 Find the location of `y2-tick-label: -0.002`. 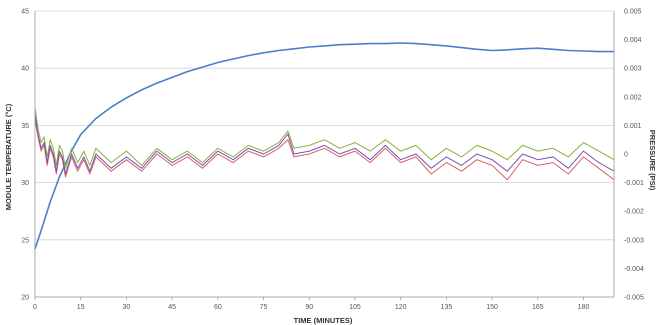

y2-tick-label: -0.002 is located at coordinates (634, 212).